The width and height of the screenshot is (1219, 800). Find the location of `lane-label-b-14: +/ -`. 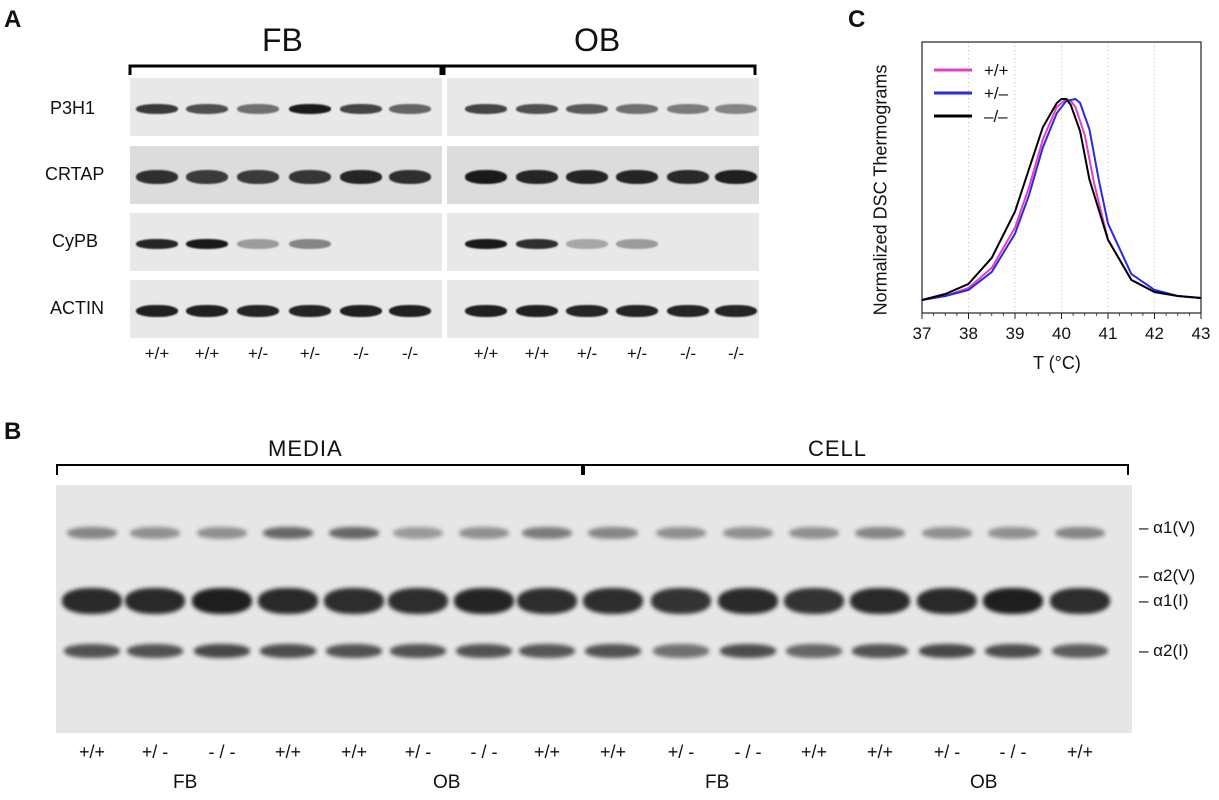

lane-label-b-14: +/ - is located at coordinates (947, 752).